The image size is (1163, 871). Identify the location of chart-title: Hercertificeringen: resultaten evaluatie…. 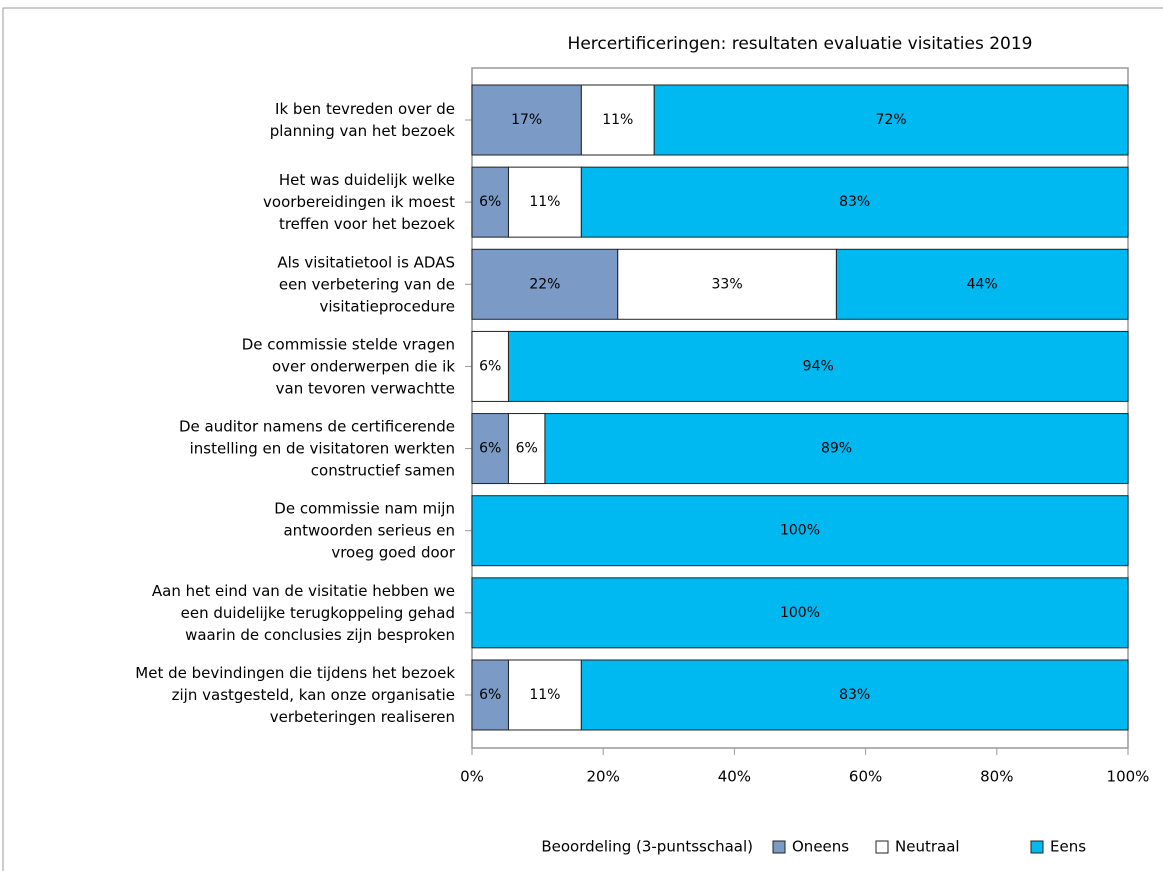
(800, 44).